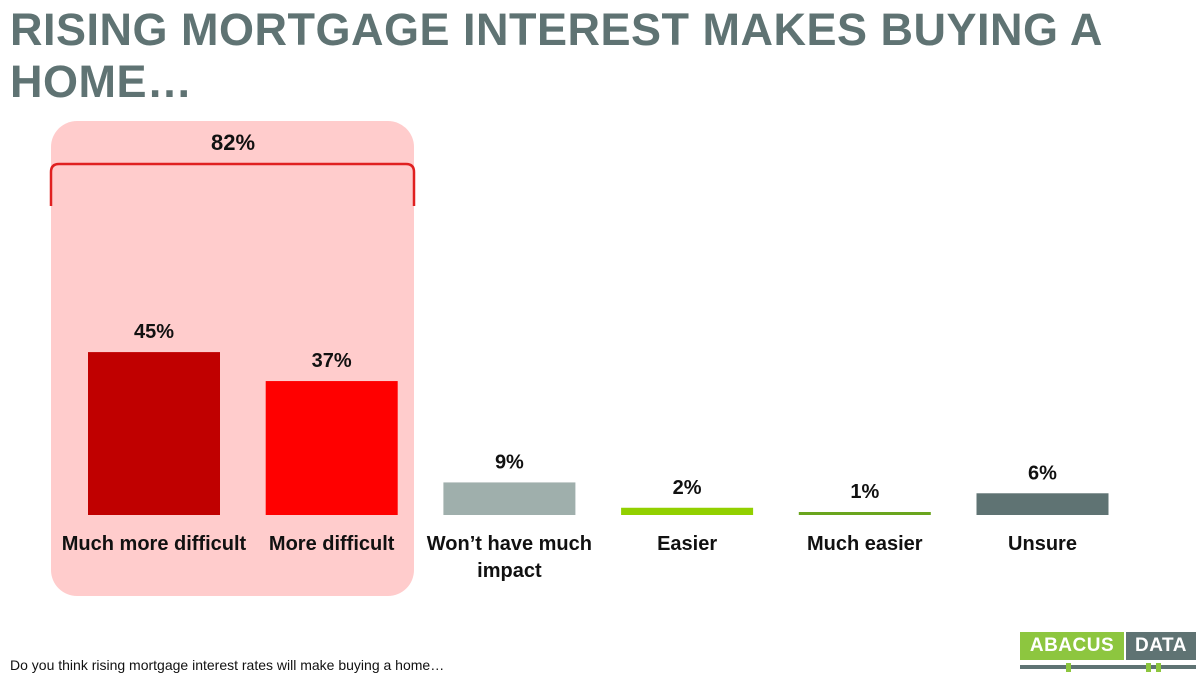 The height and width of the screenshot is (676, 1204). What do you see at coordinates (687, 544) in the screenshot?
I see `category-label: Easier` at bounding box center [687, 544].